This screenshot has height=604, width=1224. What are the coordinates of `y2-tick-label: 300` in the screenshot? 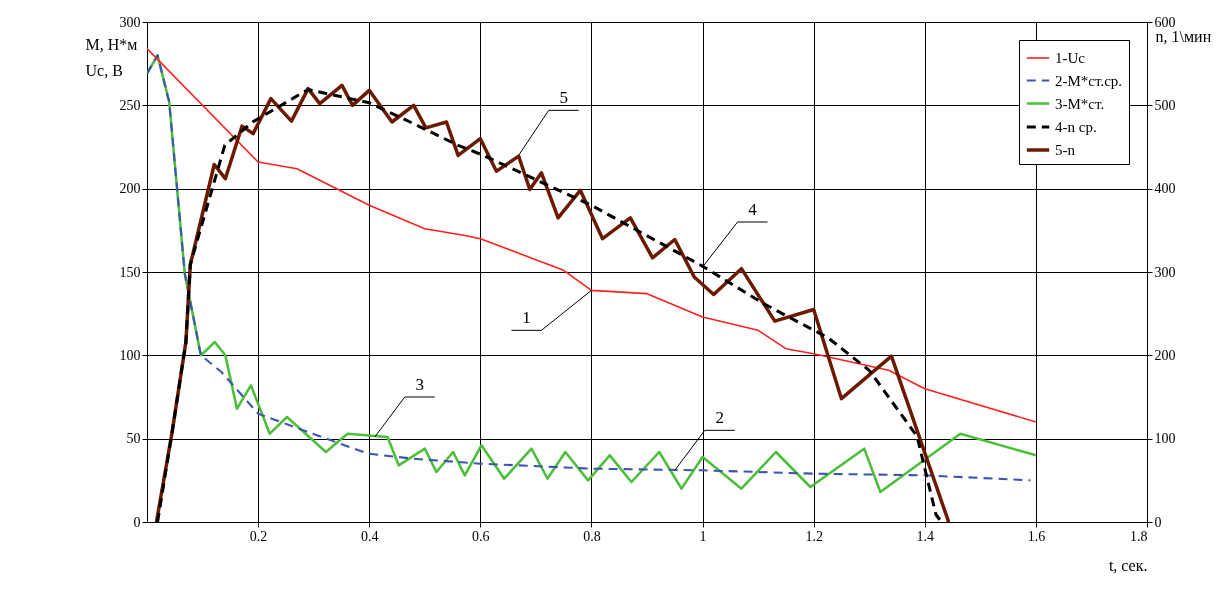 It's located at (1165, 272).